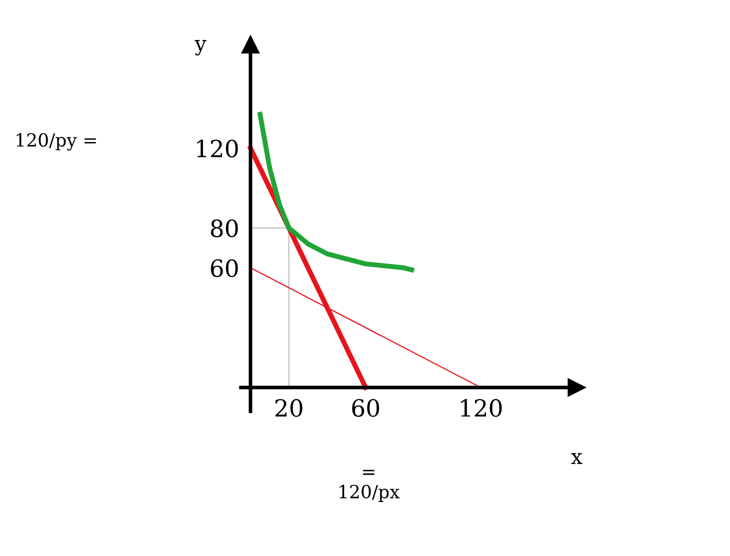  I want to click on y-axis-title: y, so click(200, 48).